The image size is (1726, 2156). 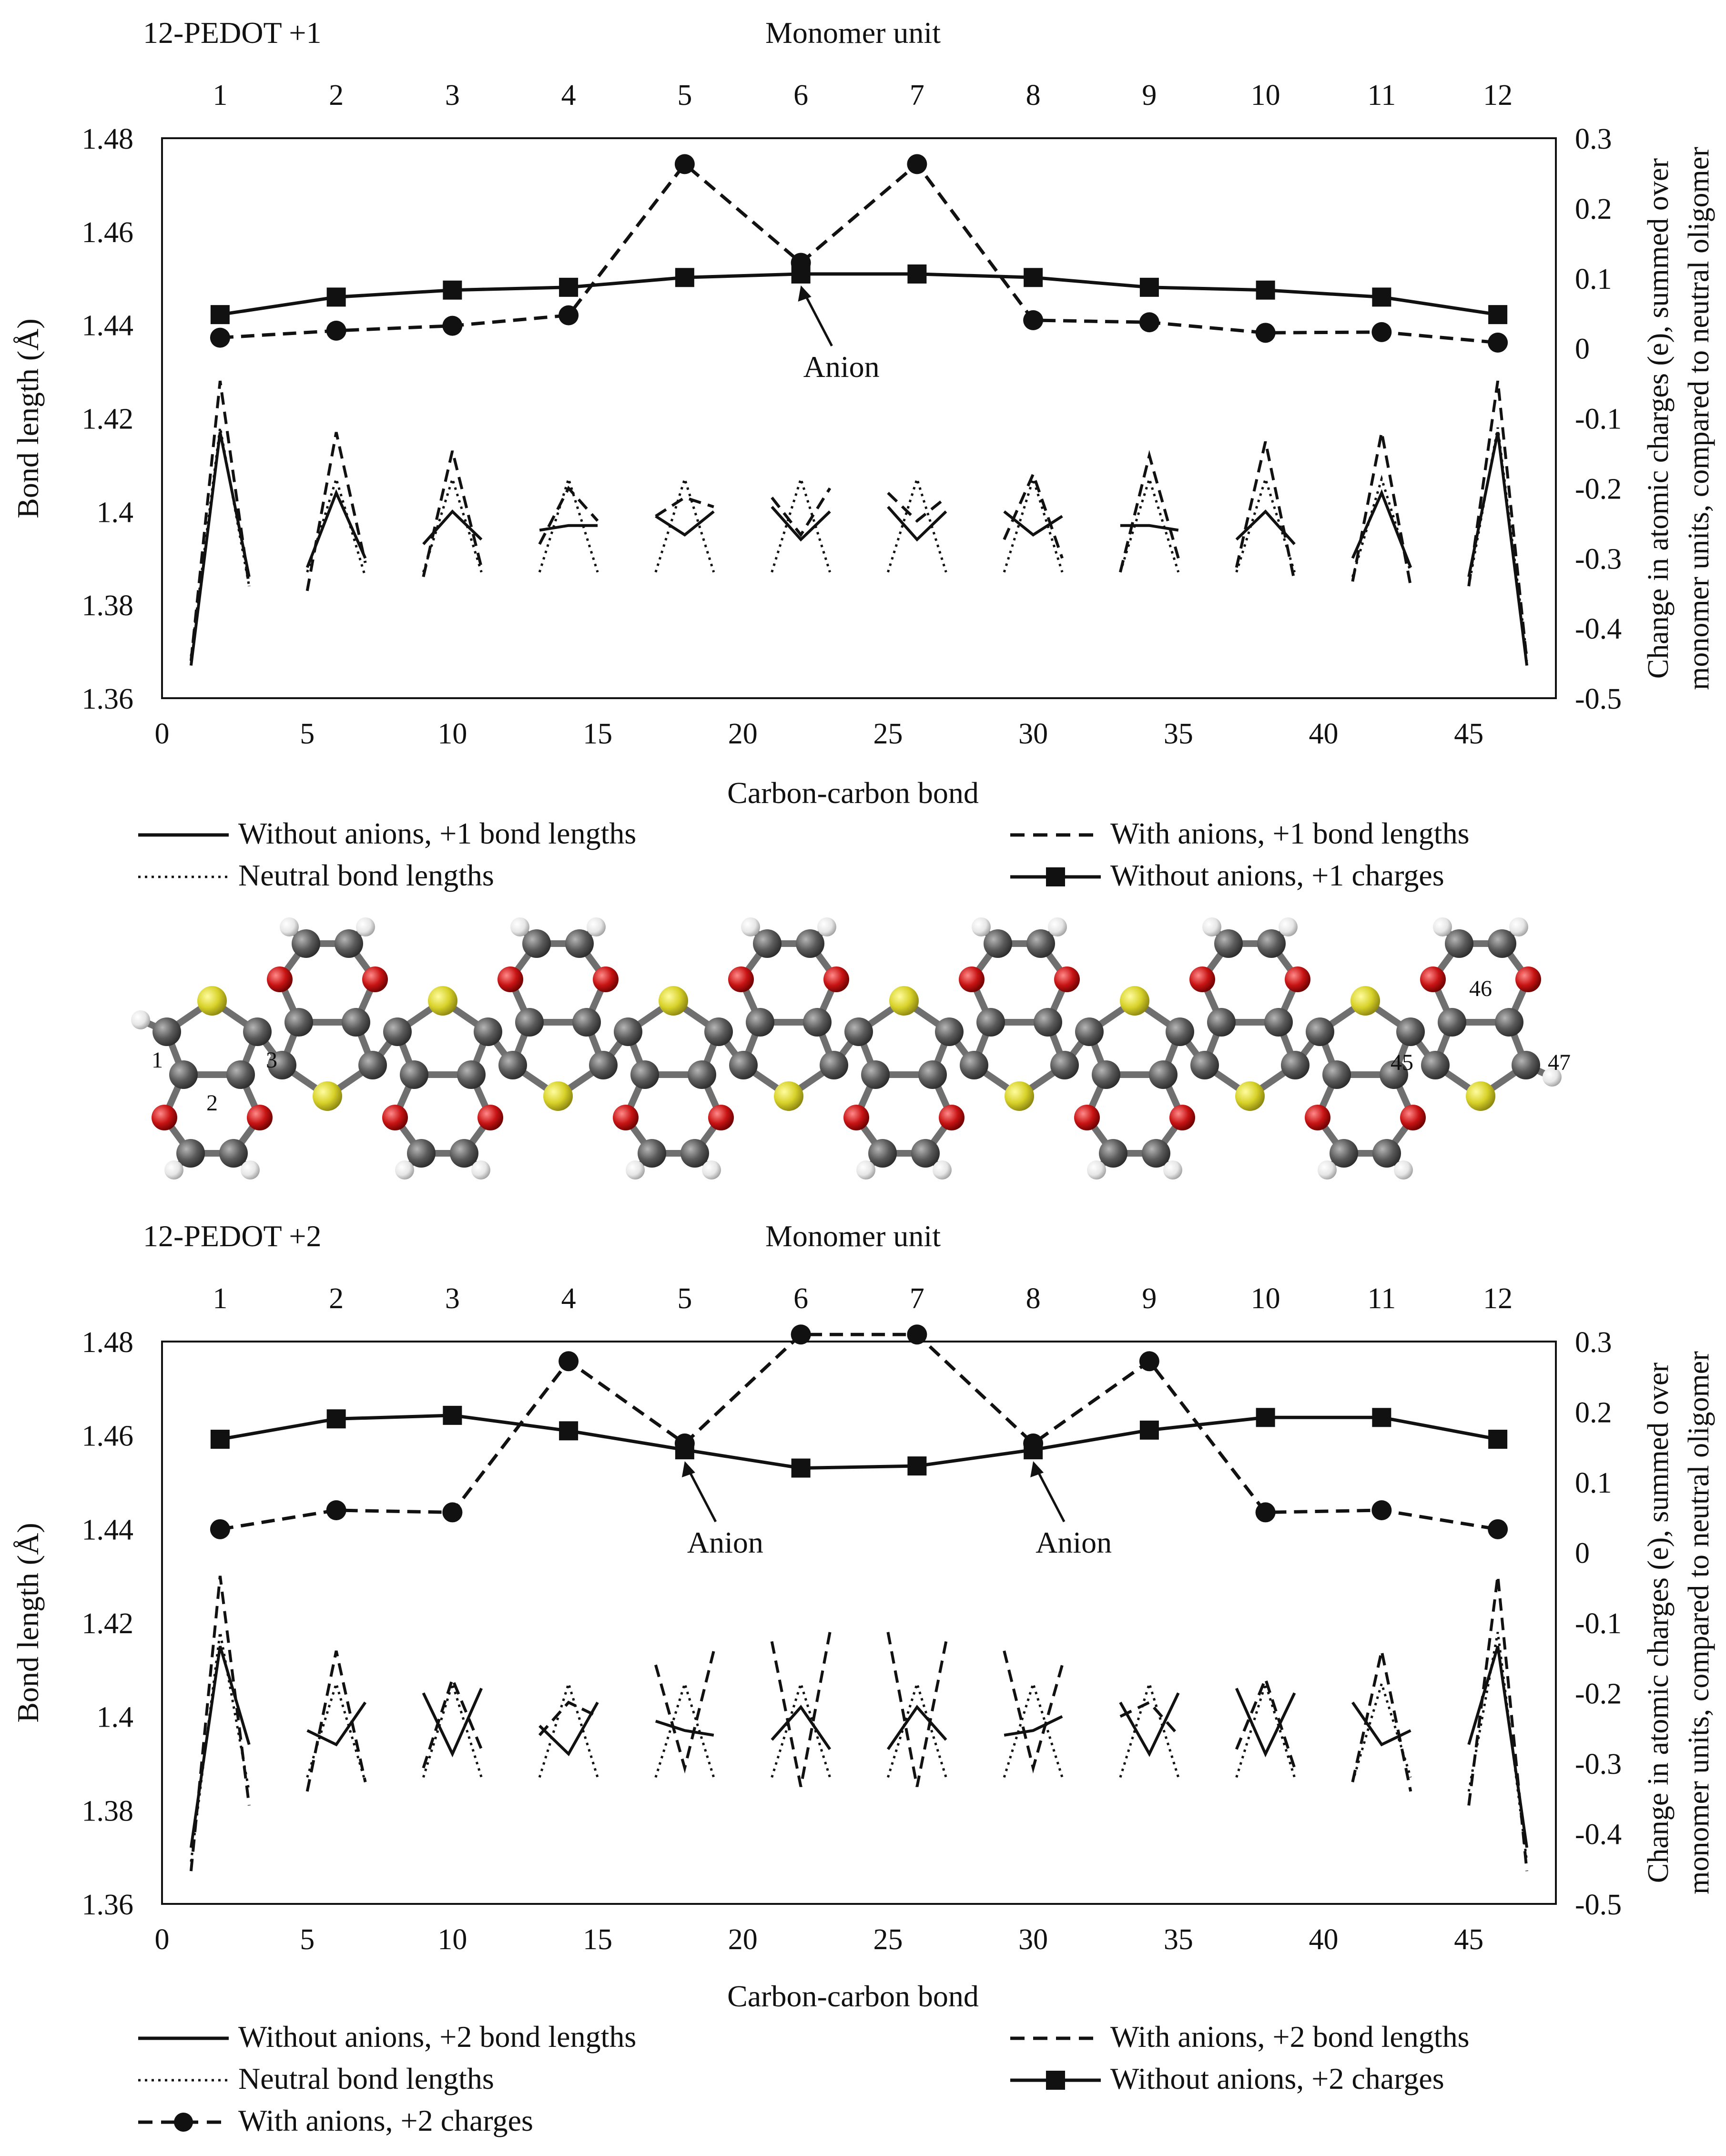 What do you see at coordinates (1582, 349) in the screenshot?
I see `y2-tick: 0` at bounding box center [1582, 349].